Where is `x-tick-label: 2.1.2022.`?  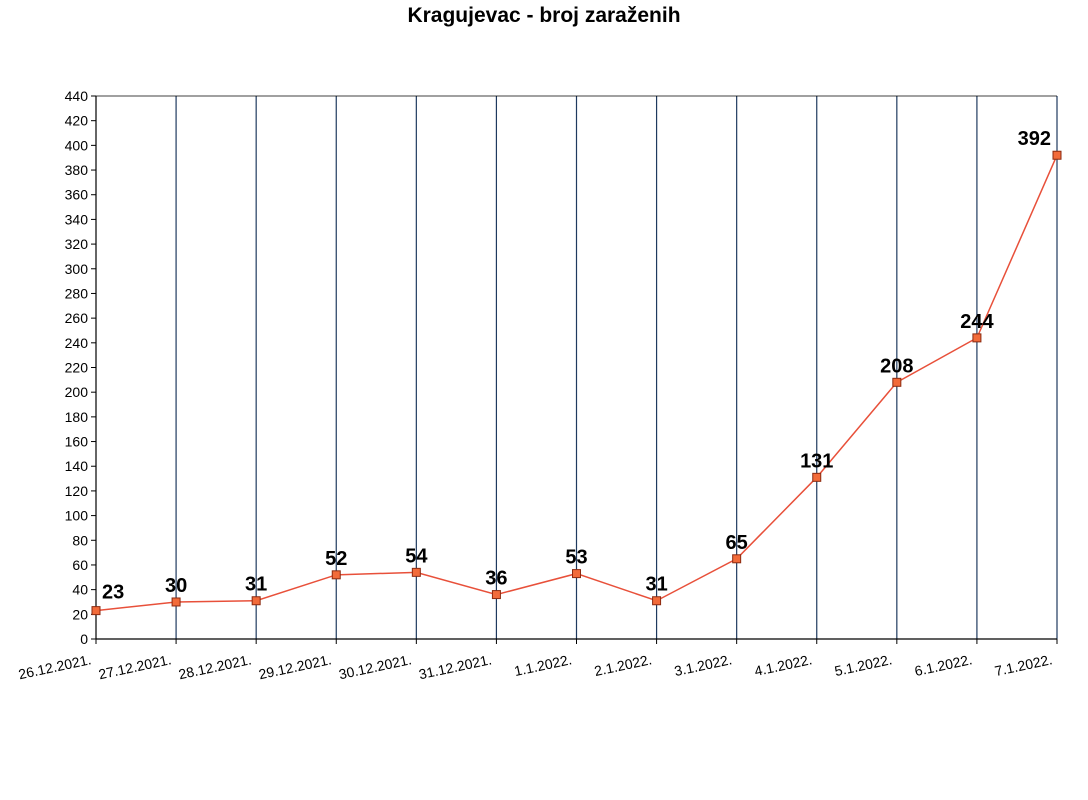 x-tick-label: 2.1.2022. is located at coordinates (623, 665).